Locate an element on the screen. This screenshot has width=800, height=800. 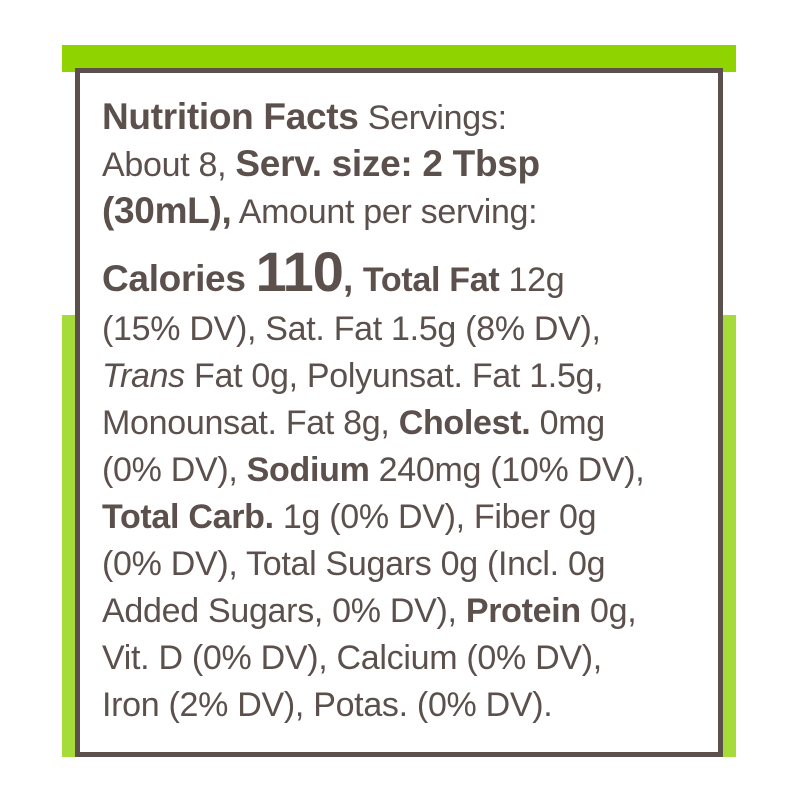
nutrition-text: Monounsat. Fat 8g, is located at coordinates (250, 423).